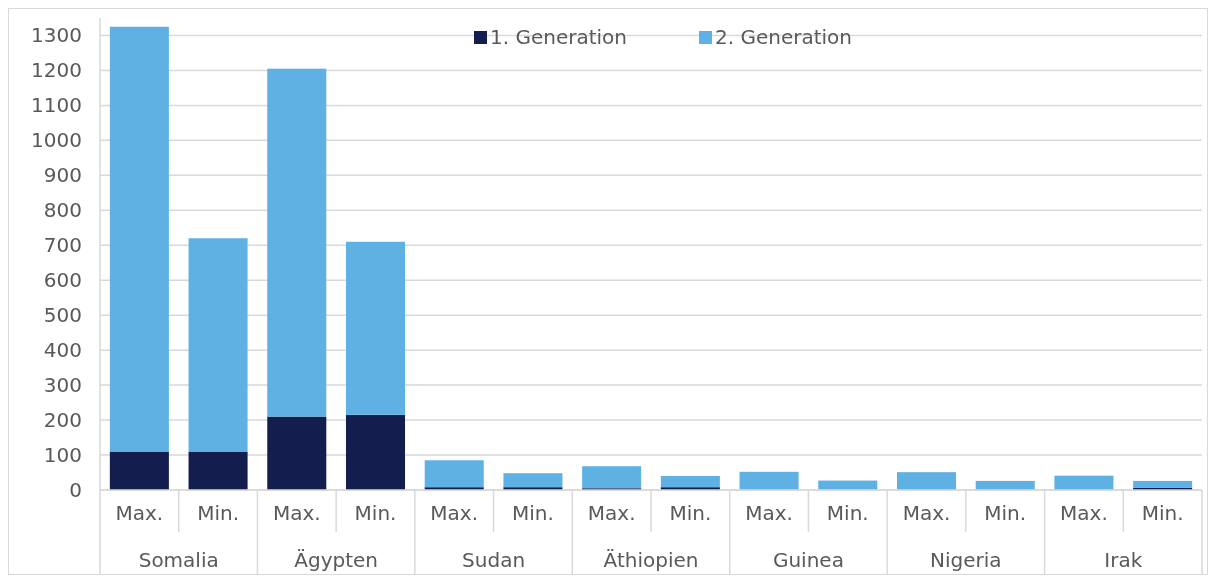  I want to click on legend-label: 1. Generation, so click(559, 37).